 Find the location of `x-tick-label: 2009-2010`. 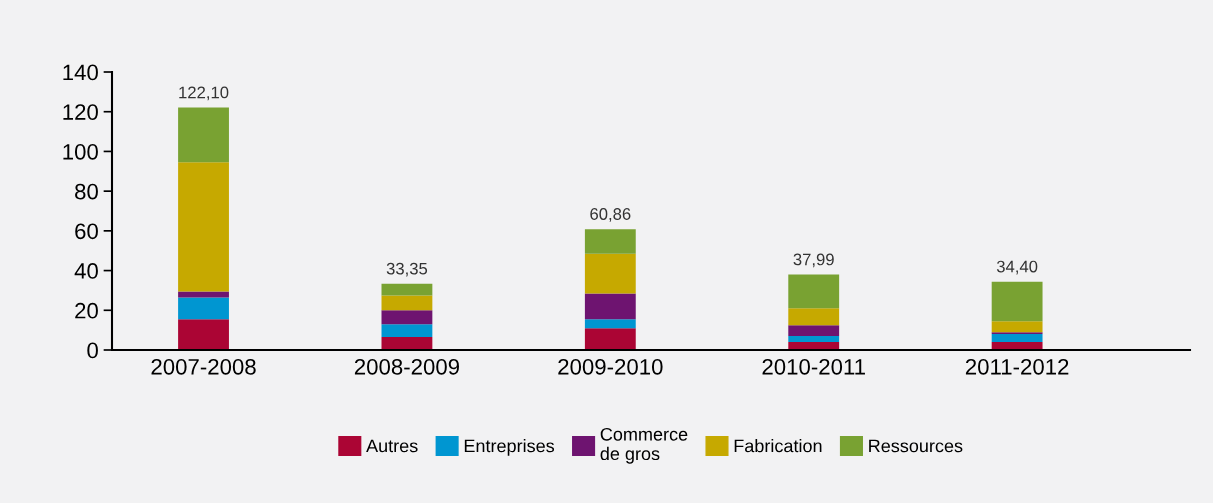

x-tick-label: 2009-2010 is located at coordinates (610, 366).